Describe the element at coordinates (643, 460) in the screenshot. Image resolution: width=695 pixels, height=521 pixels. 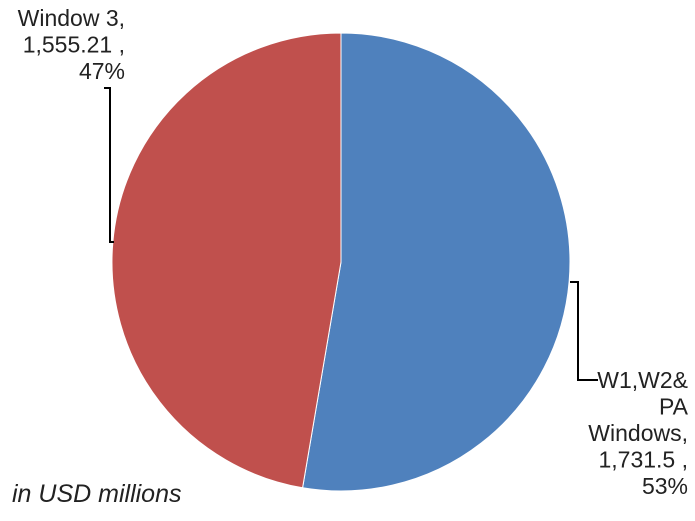
I see `slice-label-line: 1,731.5 ,` at that location.